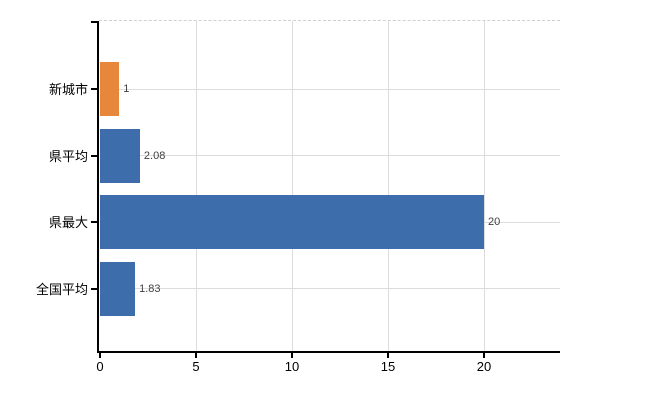 The height and width of the screenshot is (400, 650). Describe the element at coordinates (292, 366) in the screenshot. I see `x-tick-label: 10` at that location.